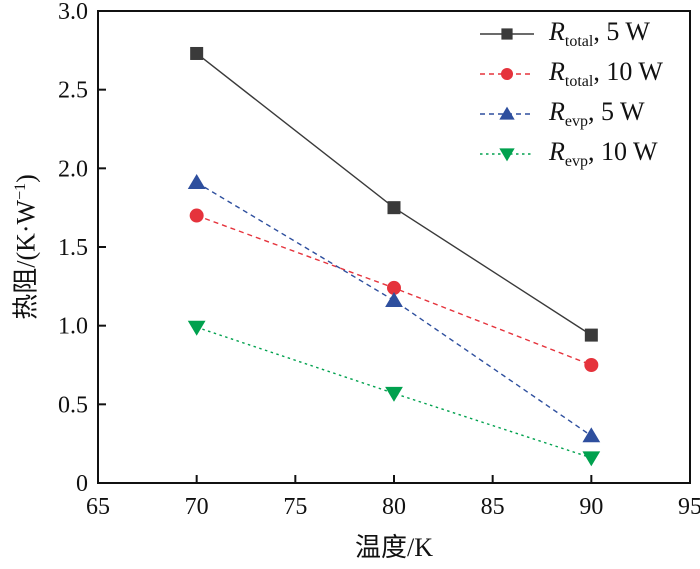 The height and width of the screenshot is (569, 700). I want to click on legend-marker-revp-10w, so click(507, 155).